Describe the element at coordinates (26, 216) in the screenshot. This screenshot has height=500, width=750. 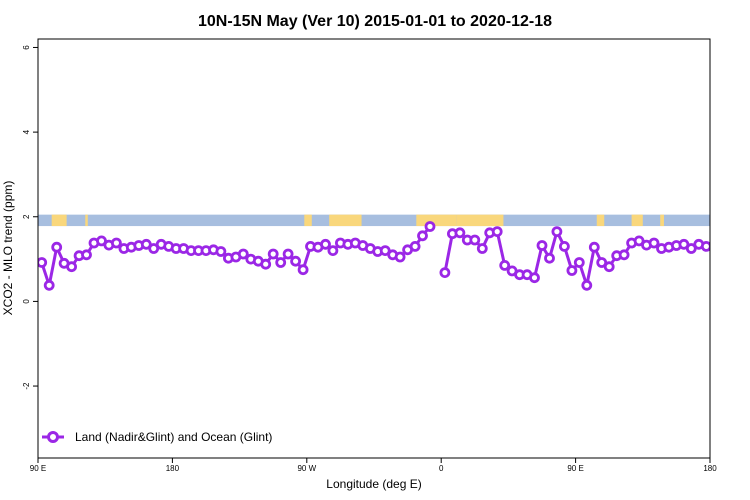
I see `y-tick-label: 2` at that location.